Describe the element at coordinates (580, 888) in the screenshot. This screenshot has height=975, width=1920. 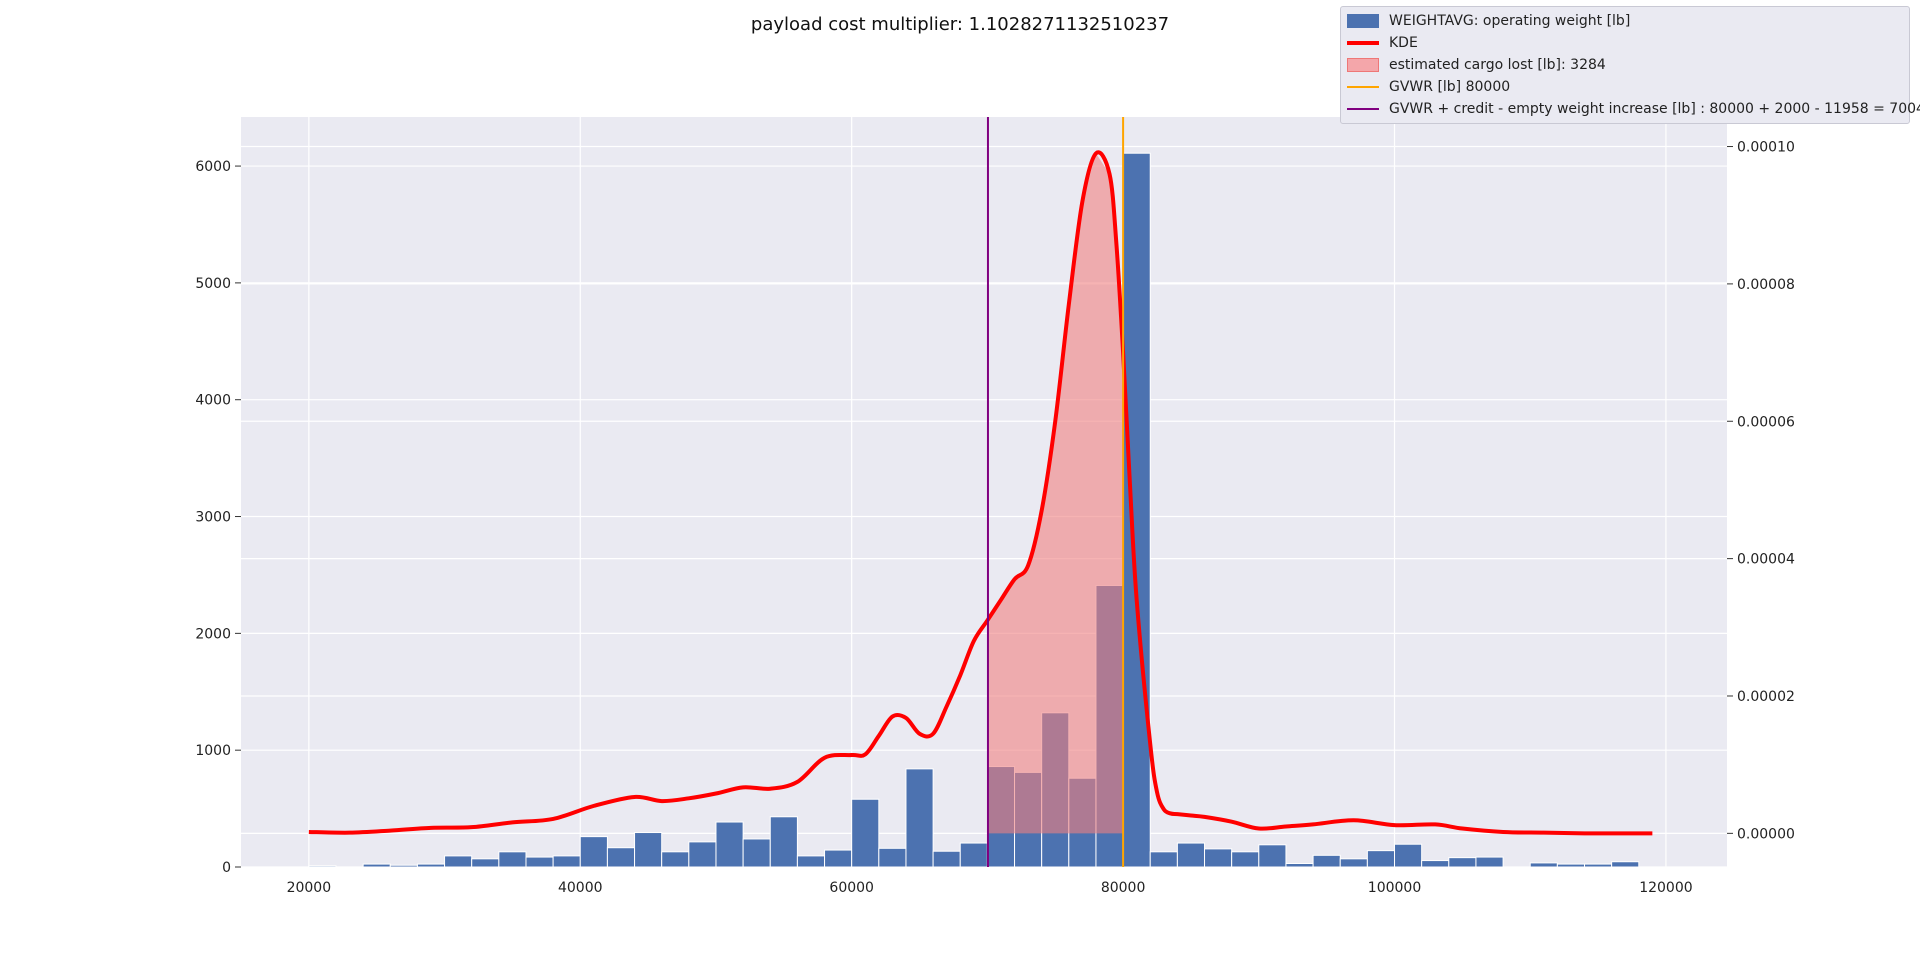
I see `x-tick-label: 40000` at that location.